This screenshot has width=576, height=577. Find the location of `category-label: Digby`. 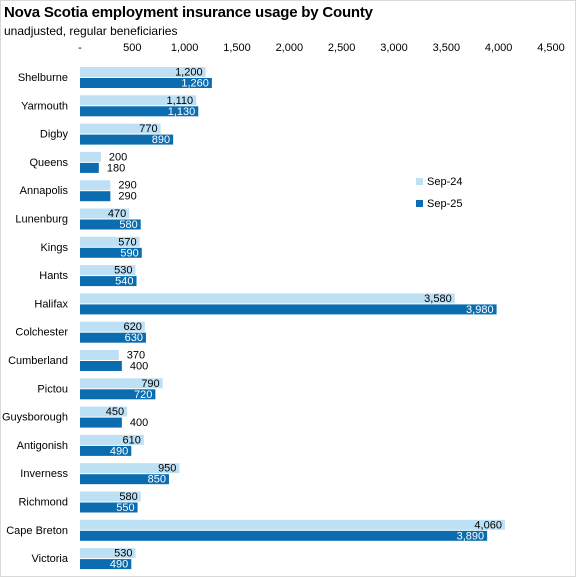

category-label: Digby is located at coordinates (54, 135).